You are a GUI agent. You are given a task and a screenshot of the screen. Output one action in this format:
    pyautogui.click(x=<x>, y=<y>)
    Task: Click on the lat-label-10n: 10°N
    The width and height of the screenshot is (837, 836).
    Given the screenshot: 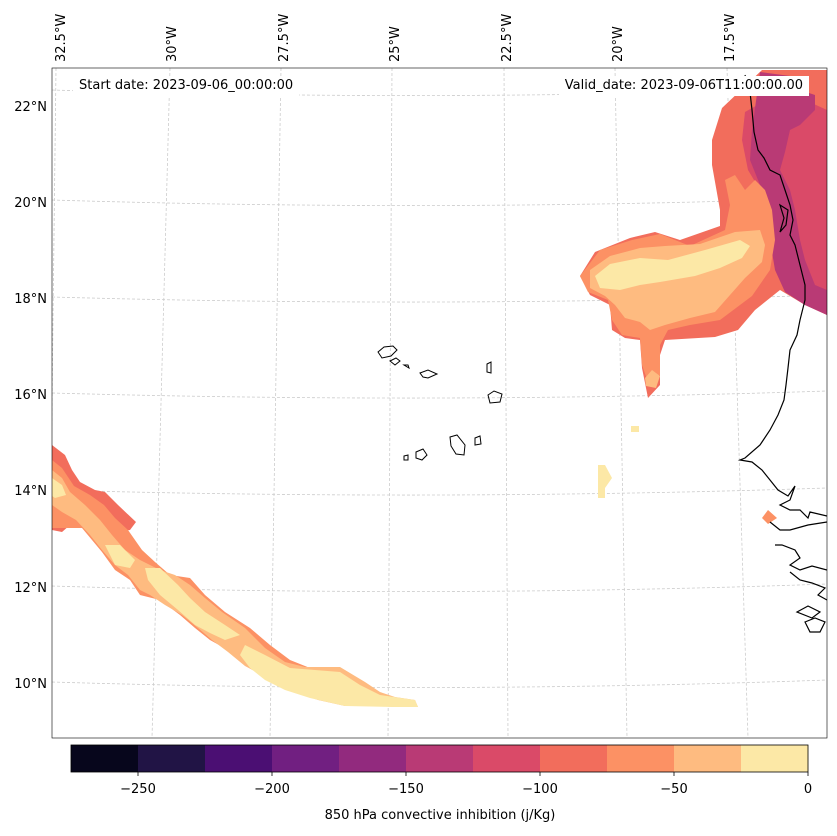 What is the action you would take?
    pyautogui.click(x=30, y=684)
    